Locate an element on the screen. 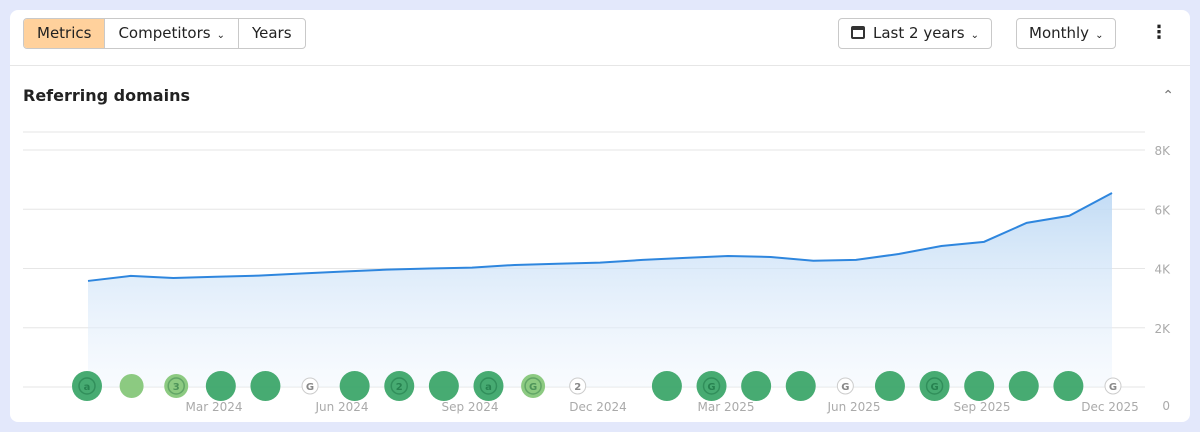  date-range-dropdown: Last 2 years ⌄ is located at coordinates (915, 33).